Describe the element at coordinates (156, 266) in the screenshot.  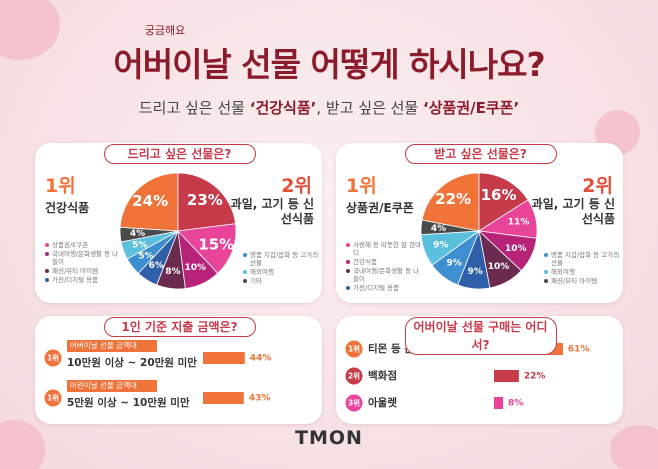
I see `value-label: 6%` at that location.